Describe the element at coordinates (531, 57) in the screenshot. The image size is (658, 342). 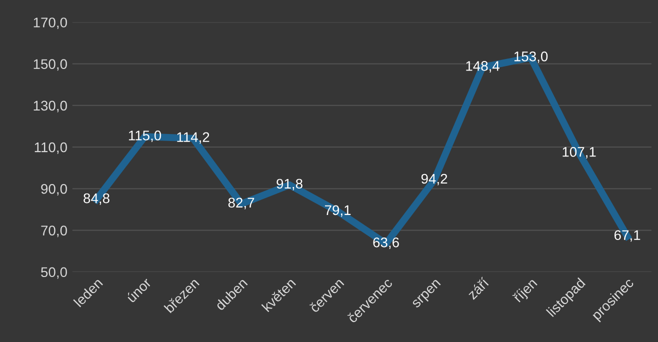
I see `data-label: 153,0` at that location.